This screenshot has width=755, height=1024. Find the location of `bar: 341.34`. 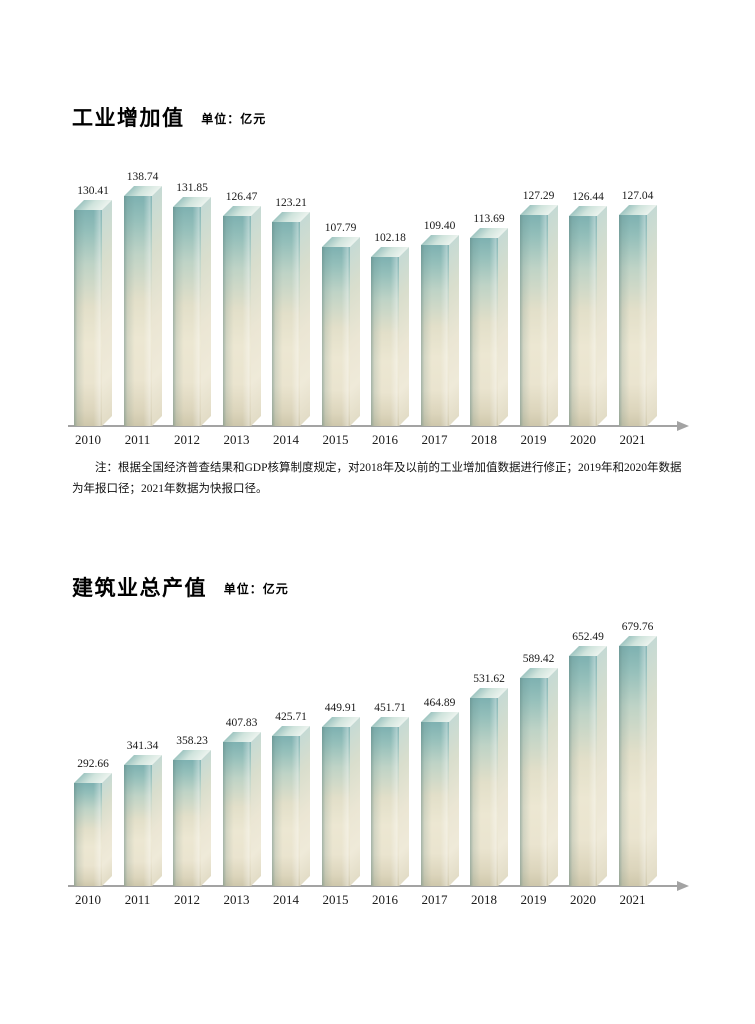

bar: 341.34 is located at coordinates (142, 813).